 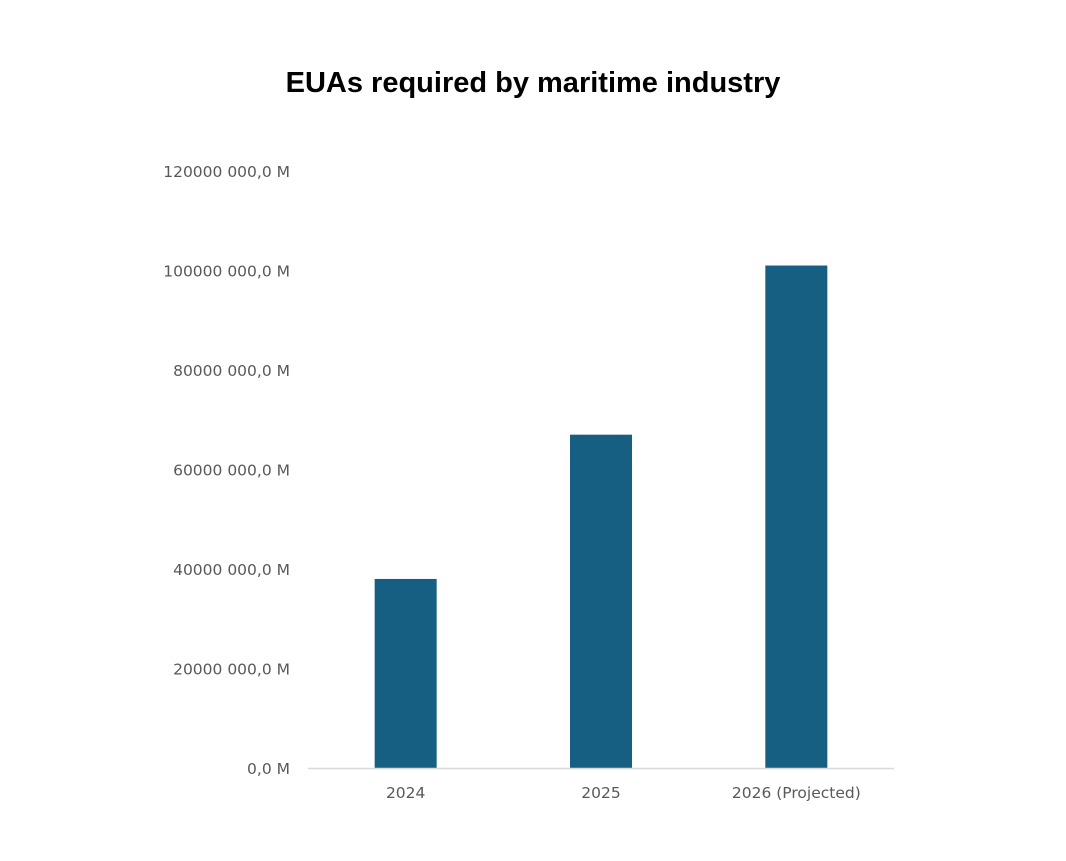 What do you see at coordinates (226, 272) in the screenshot?
I see `y-tick-label: 100000 000,0 M` at bounding box center [226, 272].